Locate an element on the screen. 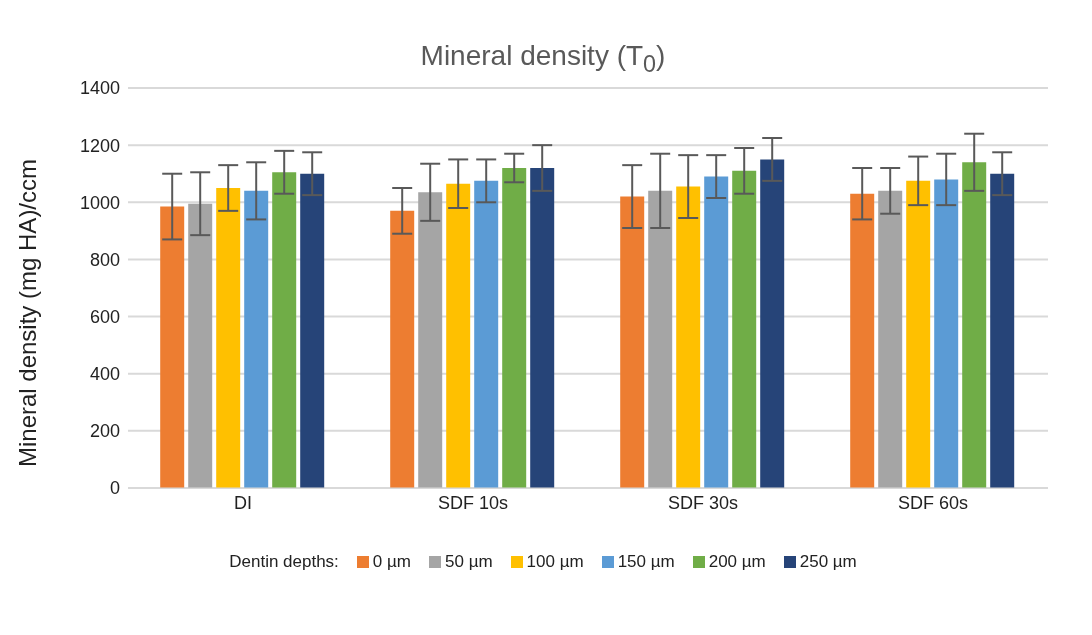 This screenshot has width=1092, height=635. legend-label: 200 µm is located at coordinates (736, 561).